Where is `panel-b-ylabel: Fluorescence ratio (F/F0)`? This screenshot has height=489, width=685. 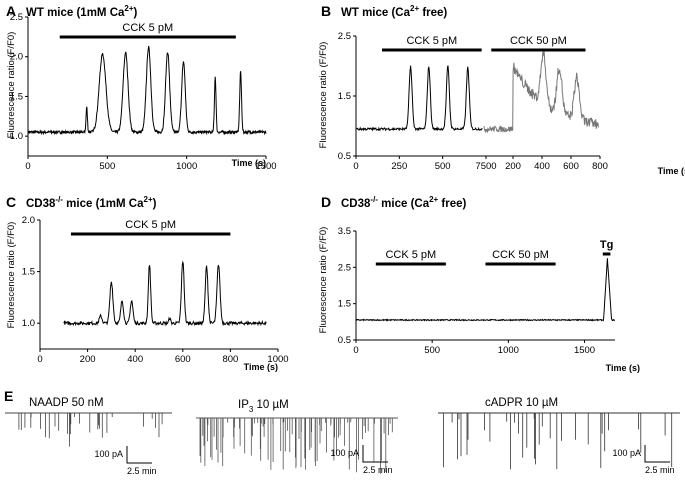 panel-b-ylabel: Fluorescence ratio (F/F0) is located at coordinates (323, 95).